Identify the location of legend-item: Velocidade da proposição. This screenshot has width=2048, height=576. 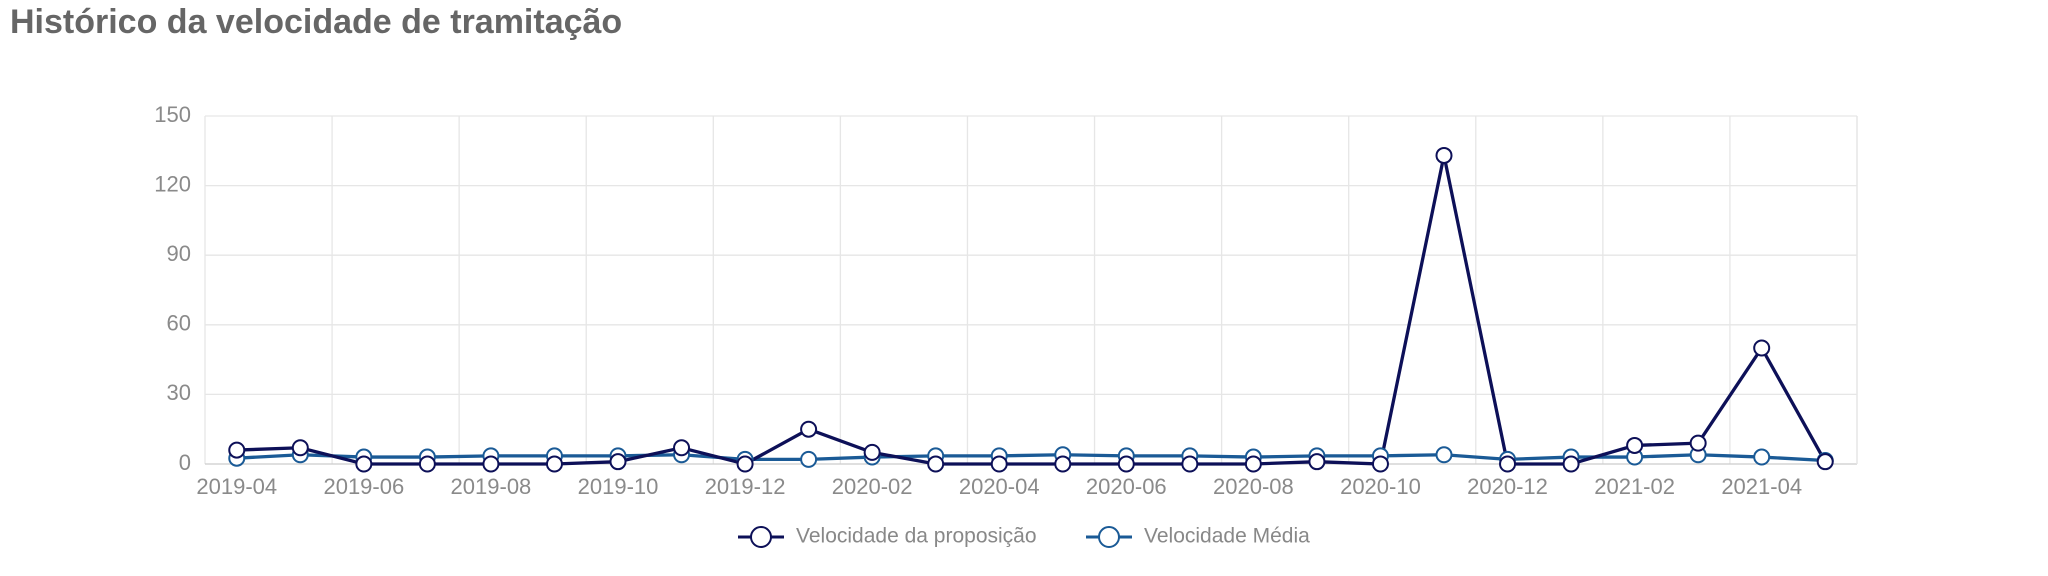
(887, 536).